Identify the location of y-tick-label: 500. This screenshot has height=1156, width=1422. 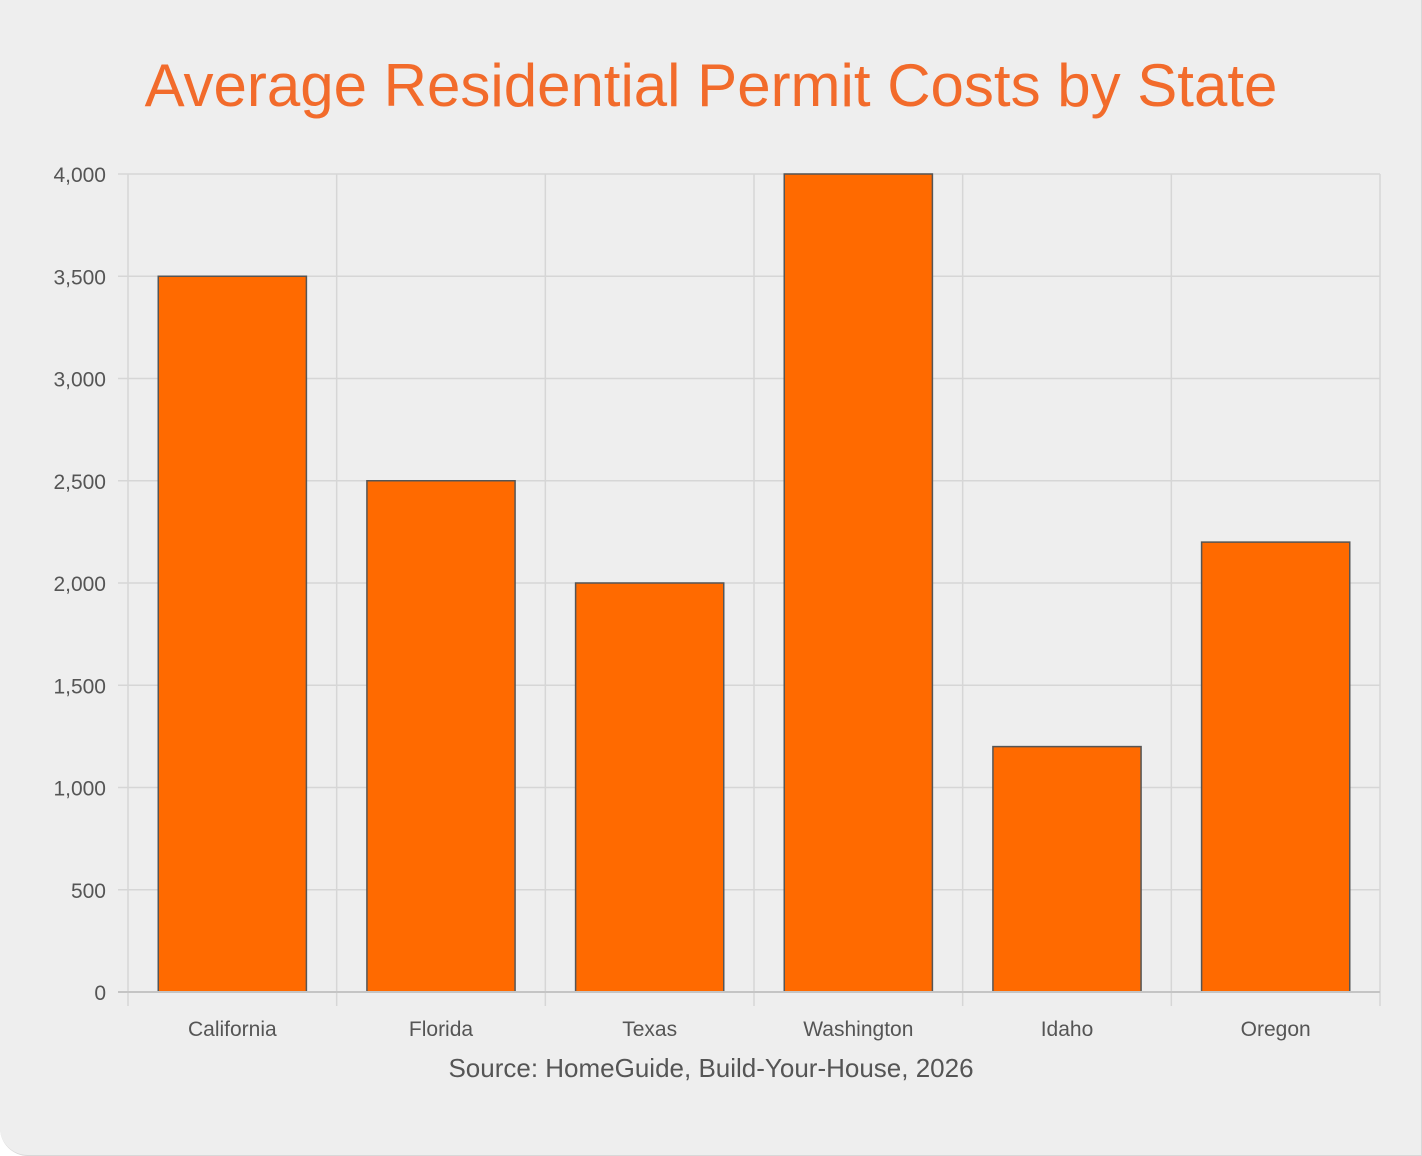
(88, 891).